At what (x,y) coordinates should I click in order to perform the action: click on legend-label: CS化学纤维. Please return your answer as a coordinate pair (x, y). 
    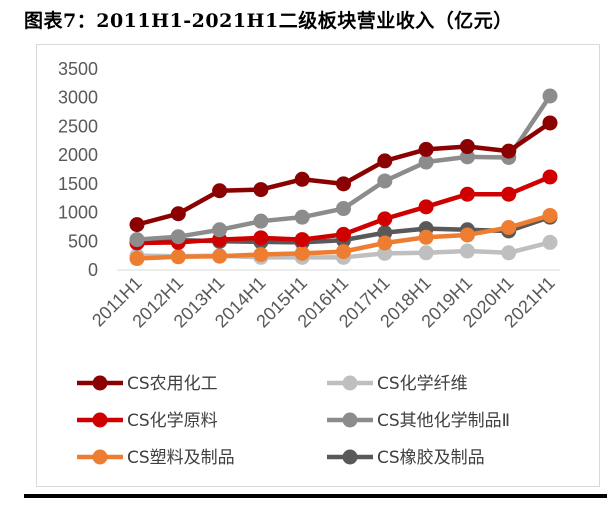
    Looking at the image, I should click on (422, 384).